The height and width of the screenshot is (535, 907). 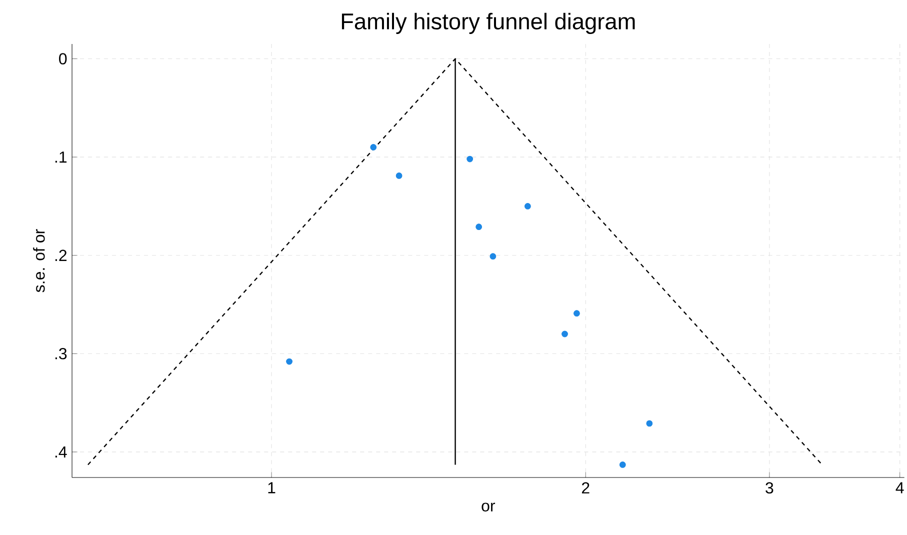 I want to click on y-tick-label: 0, so click(x=63, y=58).